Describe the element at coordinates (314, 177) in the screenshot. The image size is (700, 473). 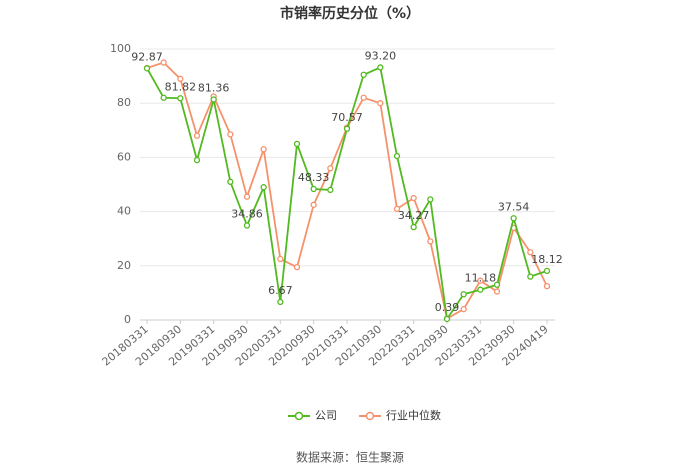
I see `data-label: 48.33` at that location.